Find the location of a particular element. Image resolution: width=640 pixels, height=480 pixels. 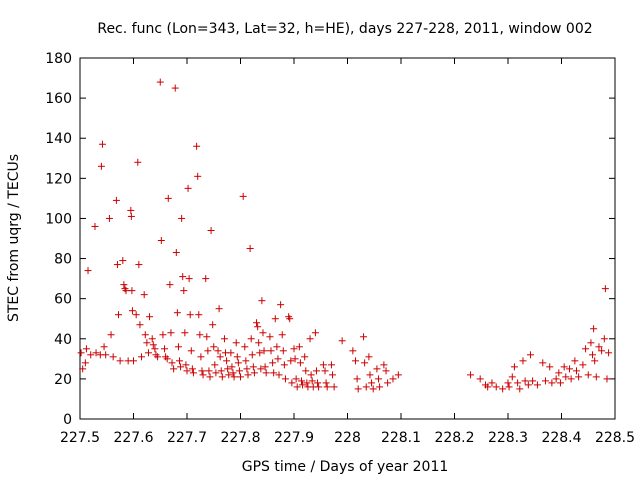

x-tick-label: 228.1 is located at coordinates (401, 438).